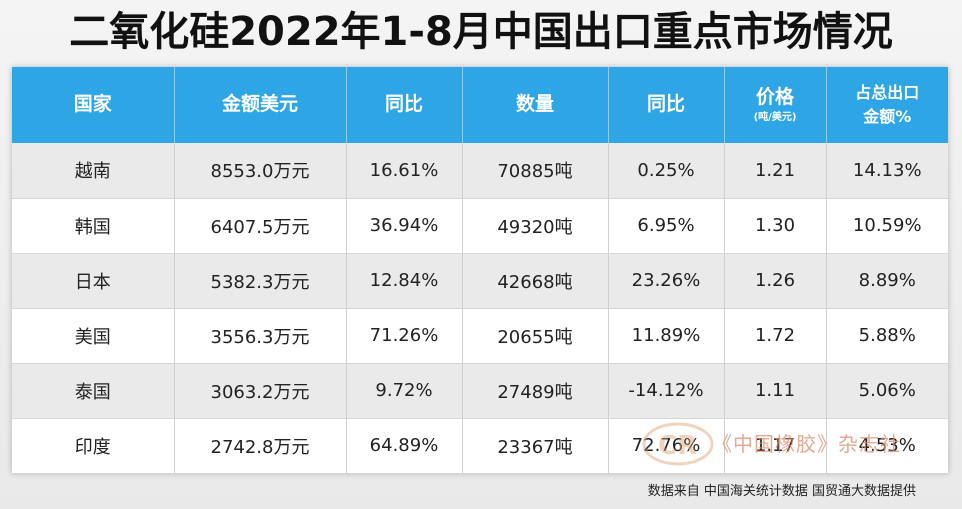 Image resolution: width=962 pixels, height=509 pixels. I want to click on cell-quantity: 23367吨, so click(535, 446).